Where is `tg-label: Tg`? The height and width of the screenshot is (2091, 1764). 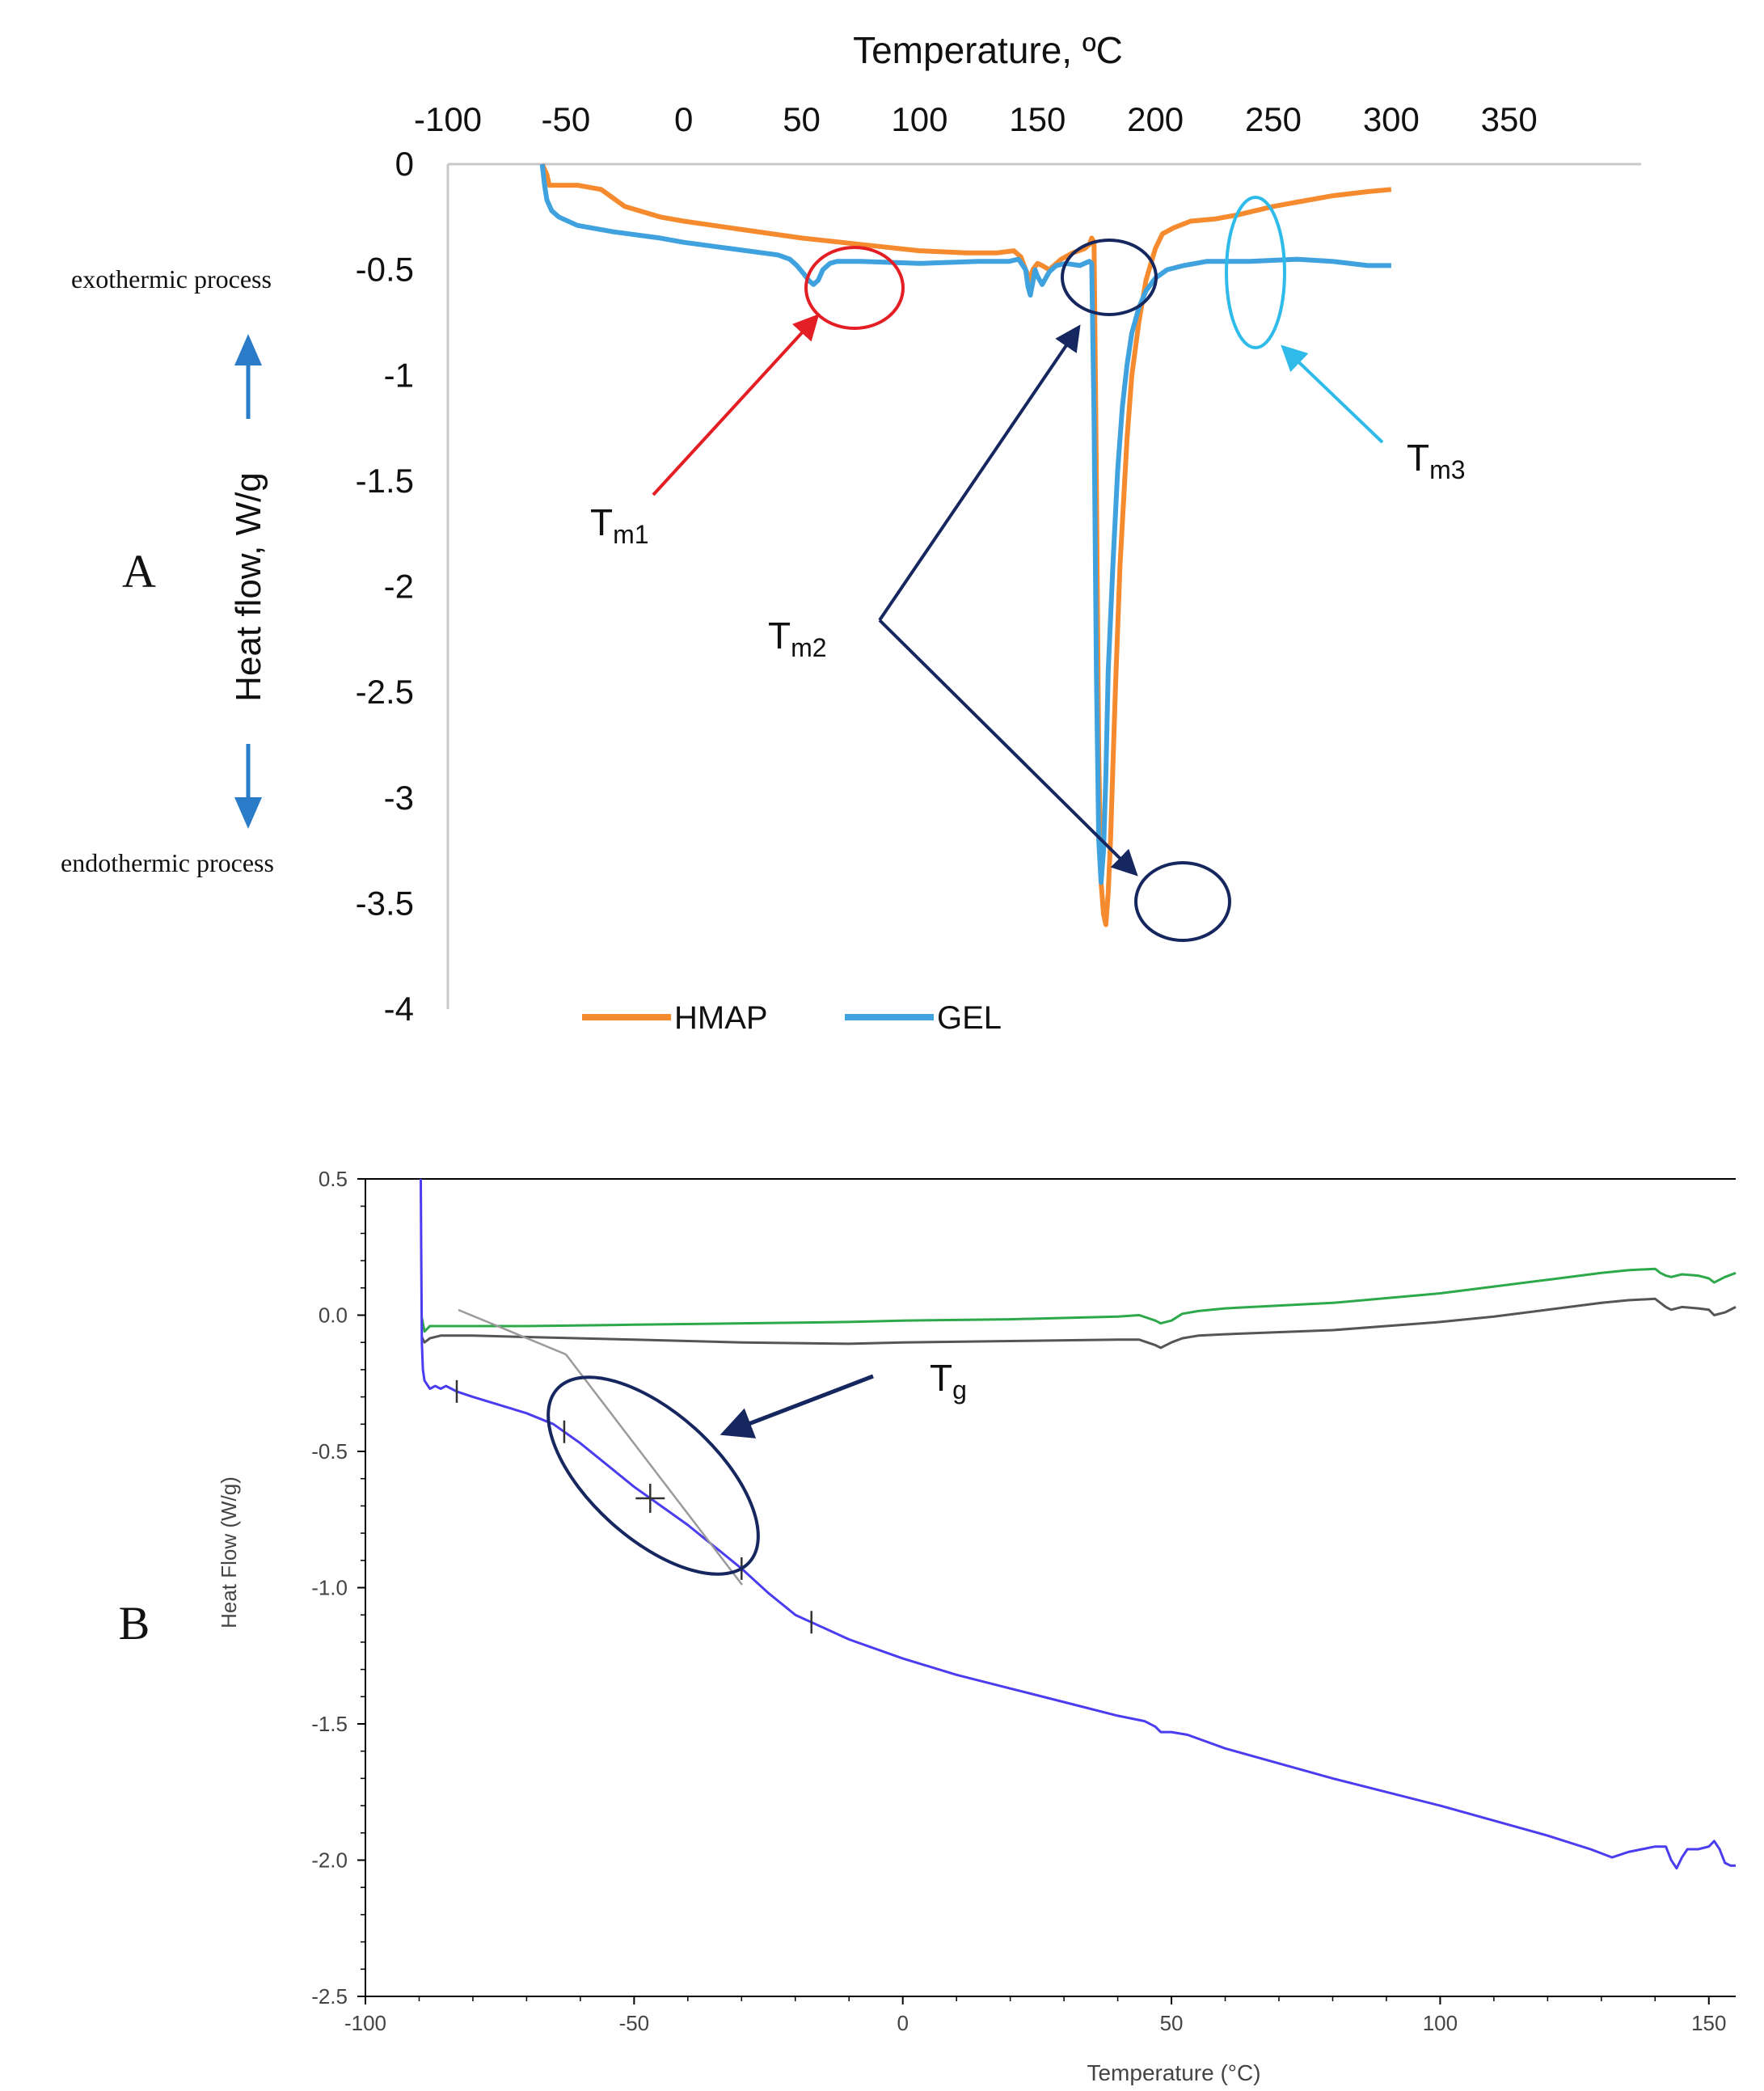
tg-label: Tg is located at coordinates (949, 1381).